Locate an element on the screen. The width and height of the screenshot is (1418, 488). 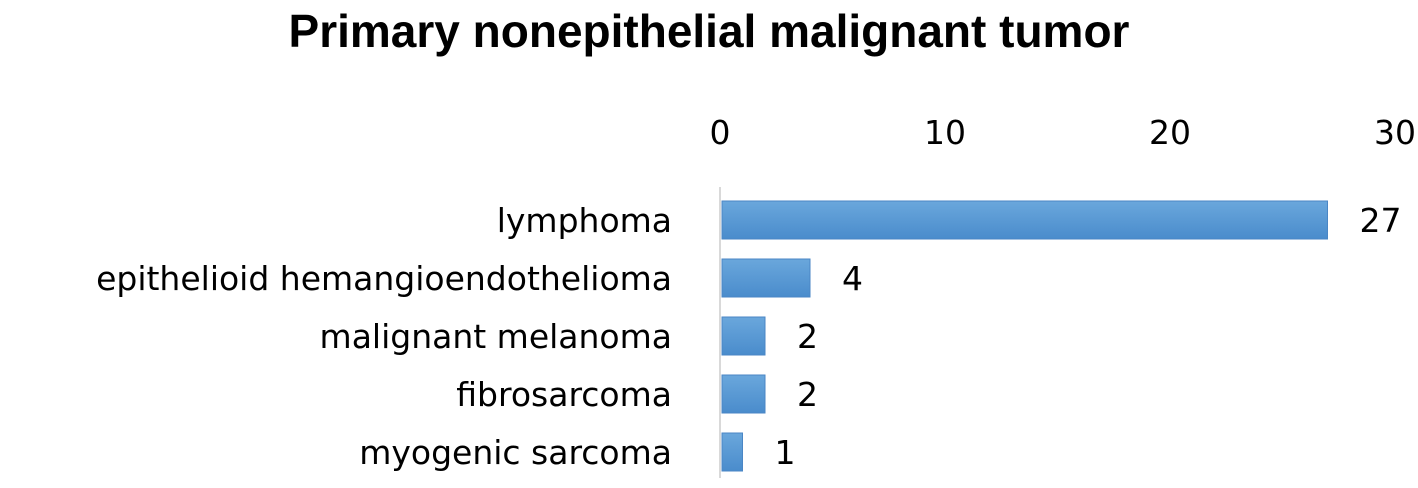
category-label: lymphoma is located at coordinates (584, 220).